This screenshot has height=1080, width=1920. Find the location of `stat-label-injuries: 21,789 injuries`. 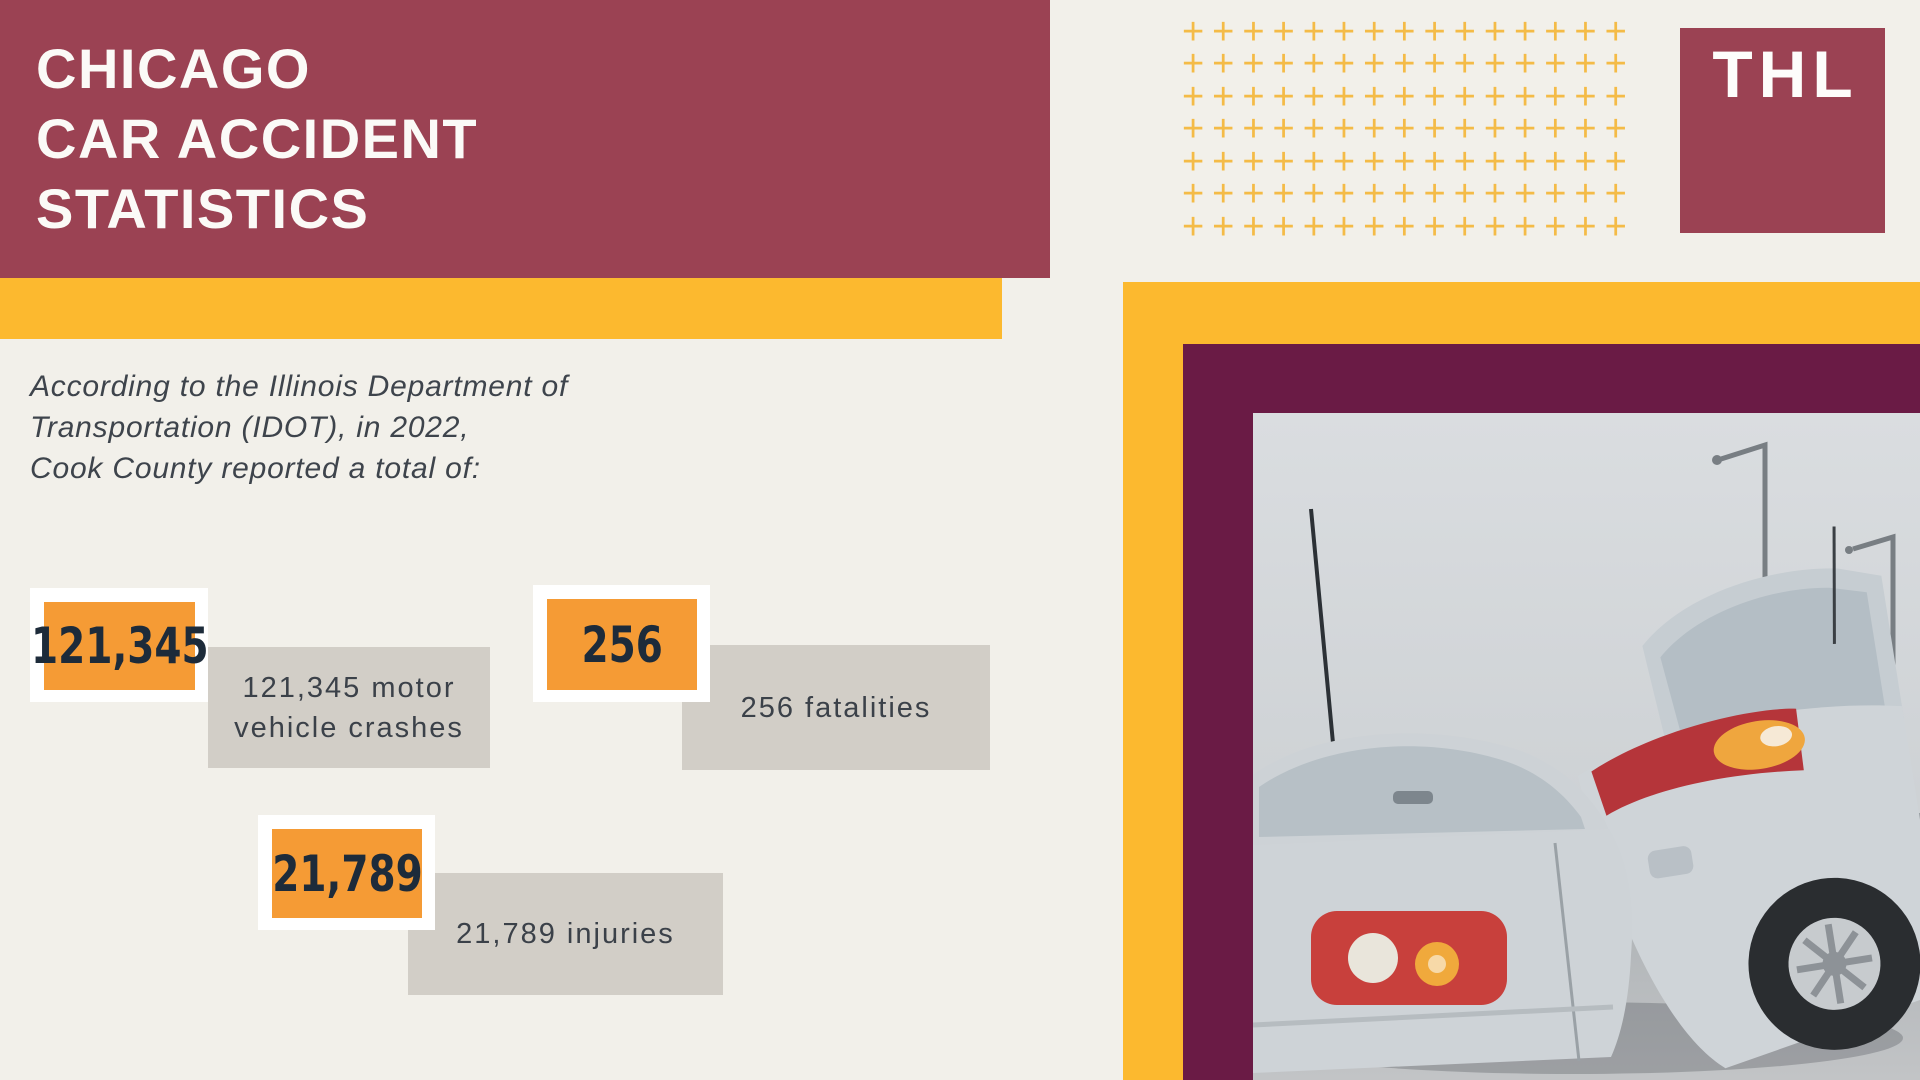

stat-label-injuries: 21,789 injuries is located at coordinates (565, 934).